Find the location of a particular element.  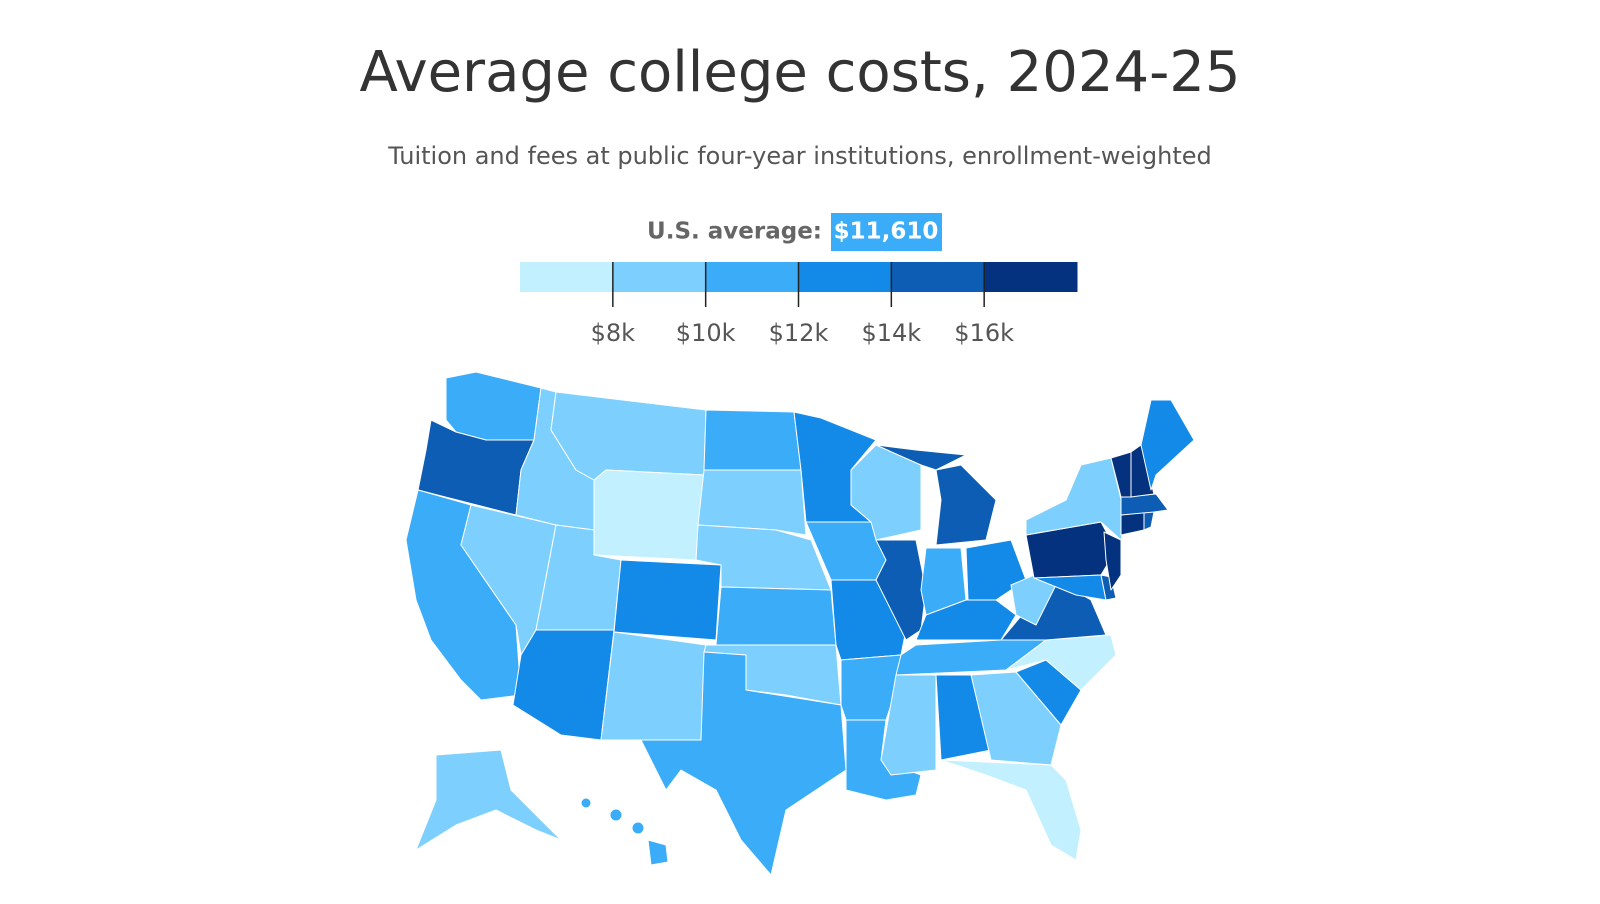

average-box is located at coordinates (886, 232).